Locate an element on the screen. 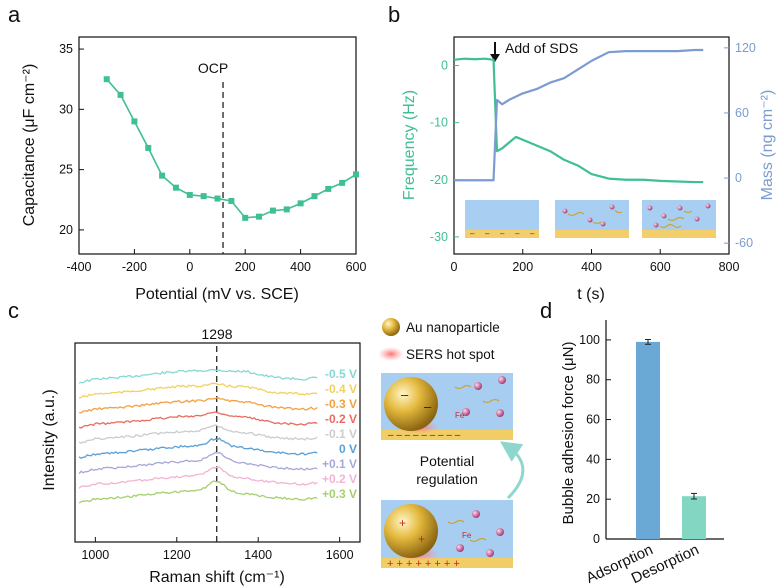 This screenshot has height=588, width=780. panel-d-ytick-label: 40 is located at coordinates (593, 459).